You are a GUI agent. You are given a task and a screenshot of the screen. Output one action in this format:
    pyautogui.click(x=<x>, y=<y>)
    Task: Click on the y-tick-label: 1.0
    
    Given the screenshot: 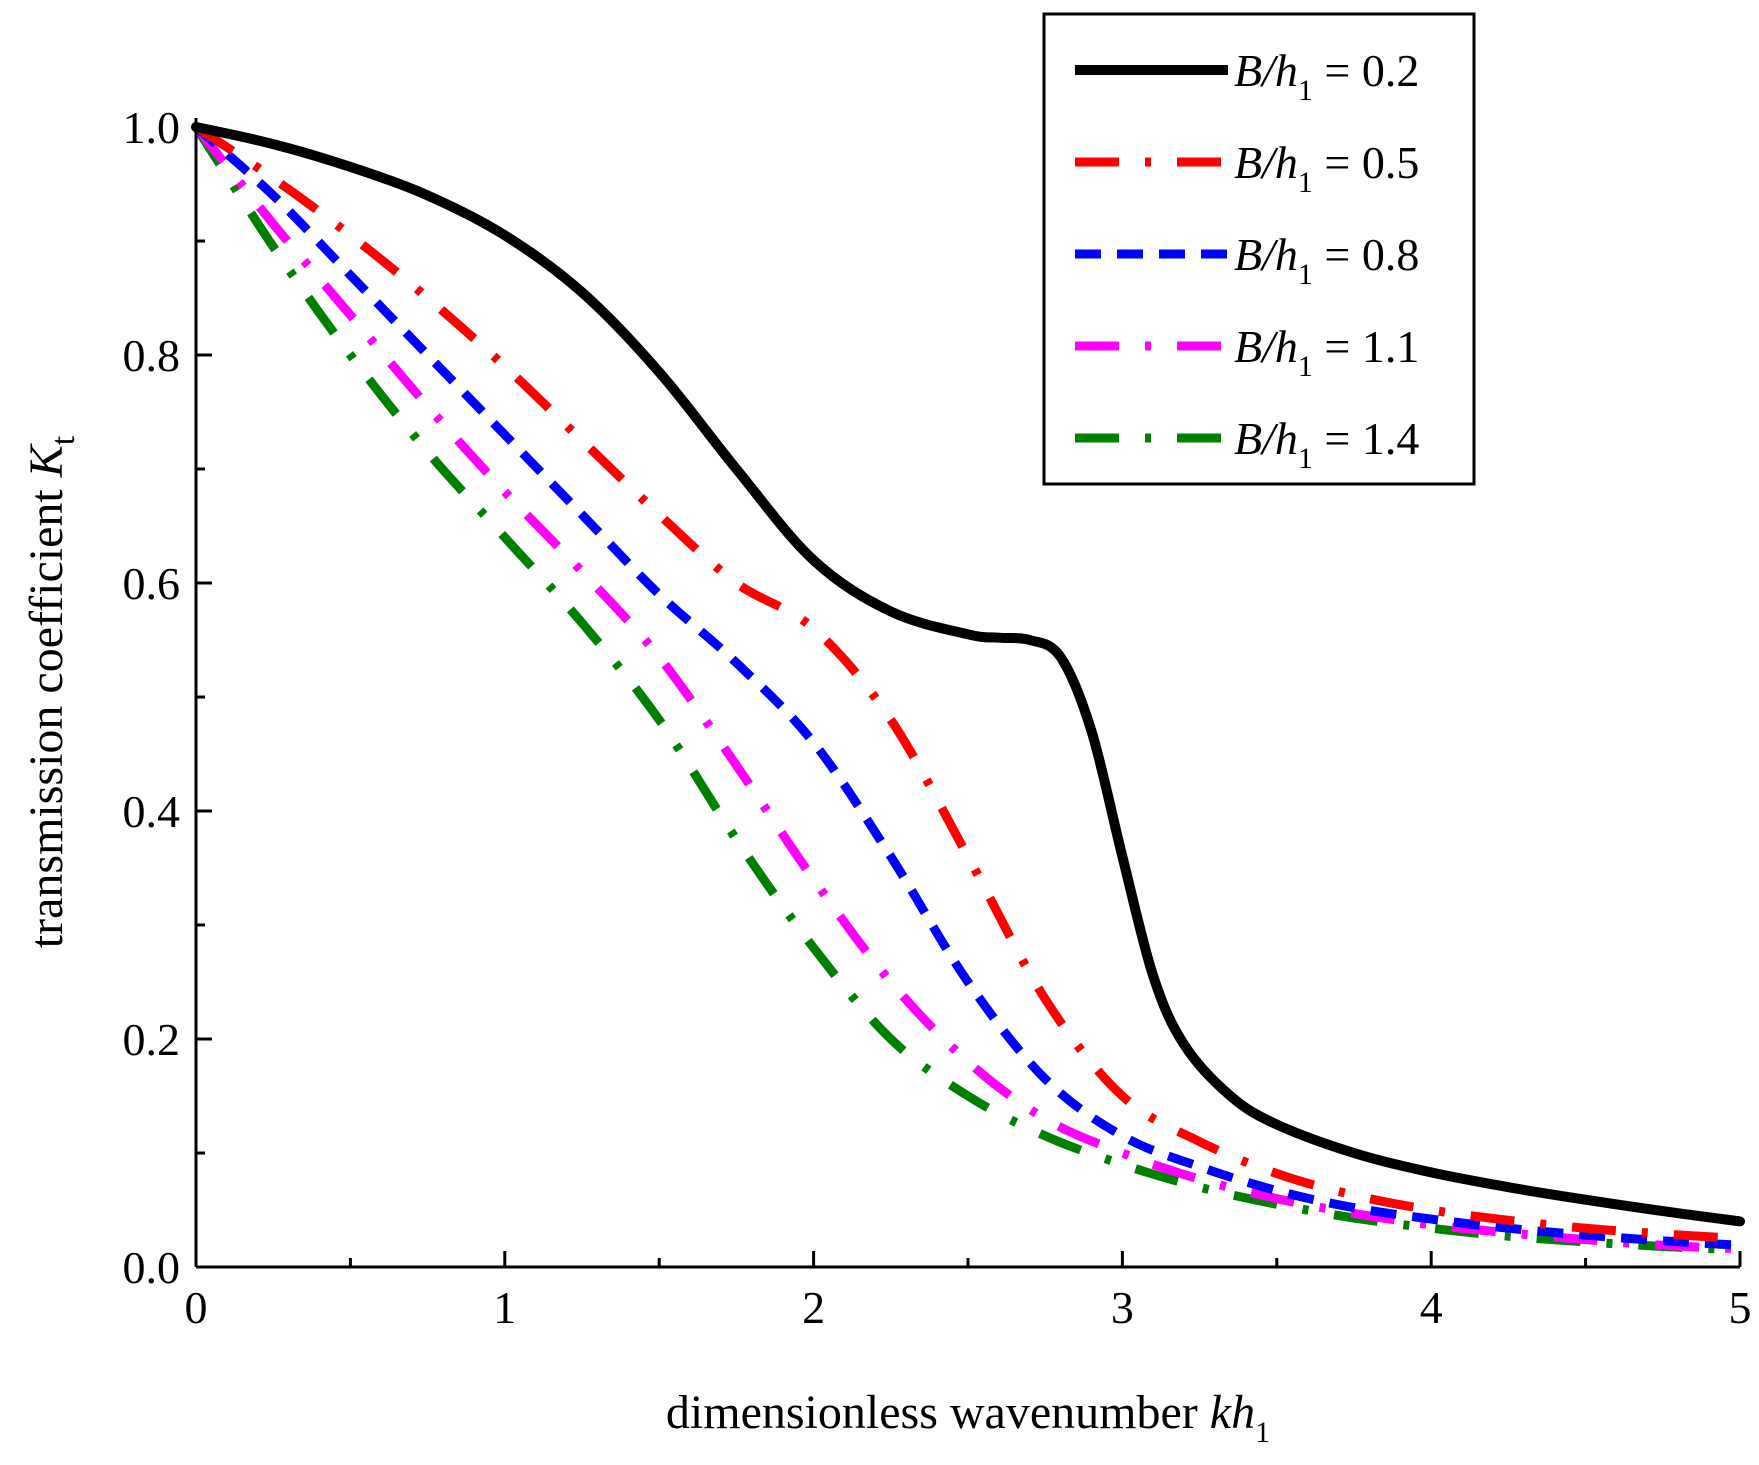 What is the action you would take?
    pyautogui.click(x=152, y=127)
    